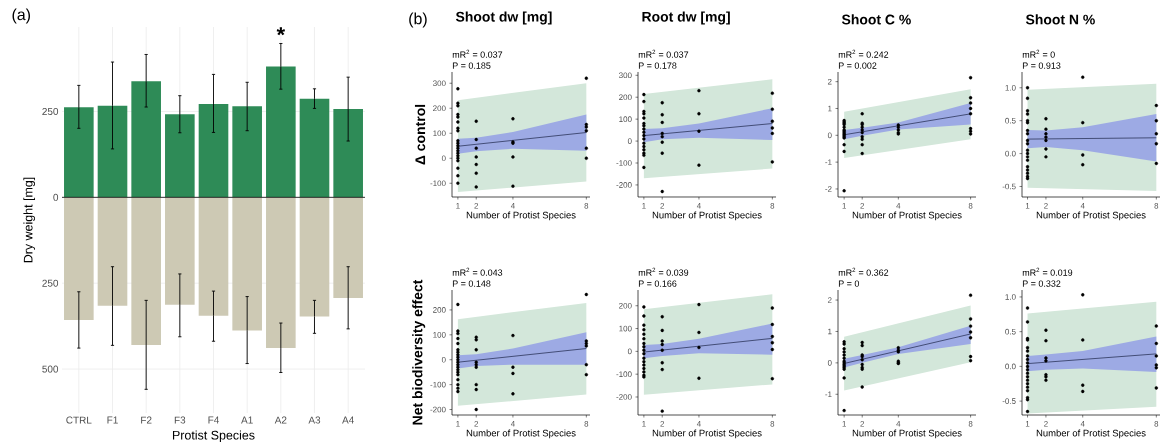 The height and width of the screenshot is (443, 1173). Describe the element at coordinates (419, 352) in the screenshot. I see `y-axis-title: Net biodiversity effect` at that location.